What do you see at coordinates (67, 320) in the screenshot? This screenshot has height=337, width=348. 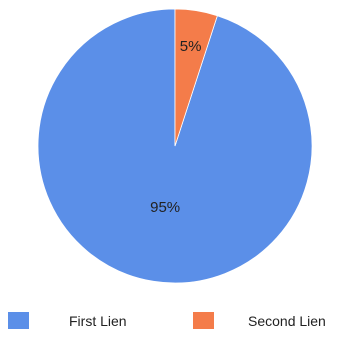 I see `legend-item-first-lien: First Lien` at bounding box center [67, 320].